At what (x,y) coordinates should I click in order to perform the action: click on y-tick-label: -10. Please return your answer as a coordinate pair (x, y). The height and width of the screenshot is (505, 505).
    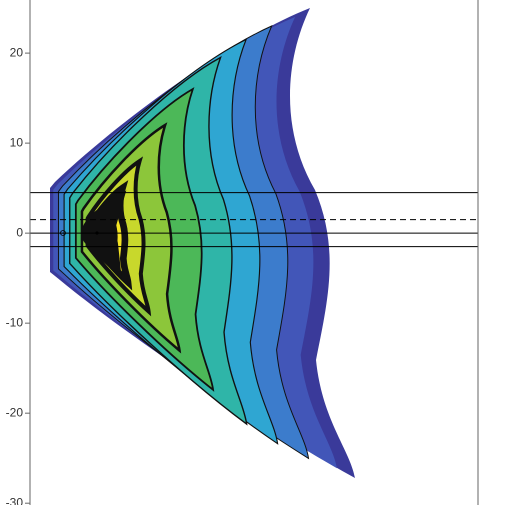
    Looking at the image, I should click on (15, 322).